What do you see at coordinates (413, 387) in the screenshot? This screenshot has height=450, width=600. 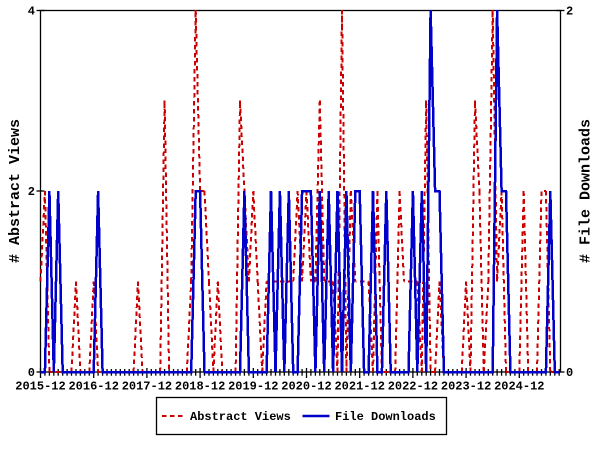 I see `svg-text: 2022-12` at bounding box center [413, 387].